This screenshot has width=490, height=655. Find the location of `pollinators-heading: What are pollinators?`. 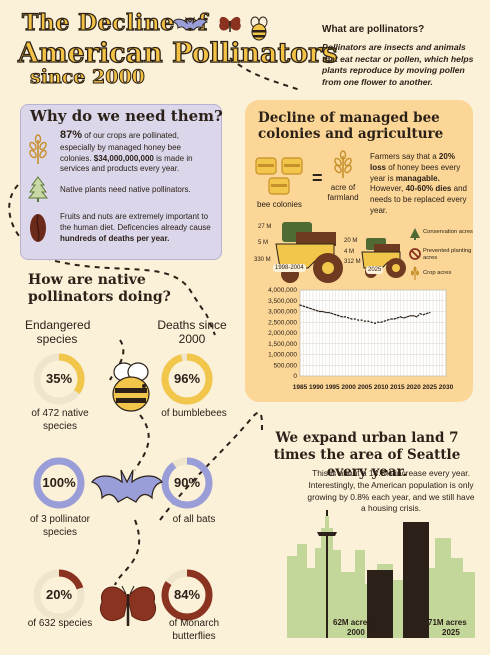

pollinators-heading: What are pollinators? is located at coordinates (373, 29).